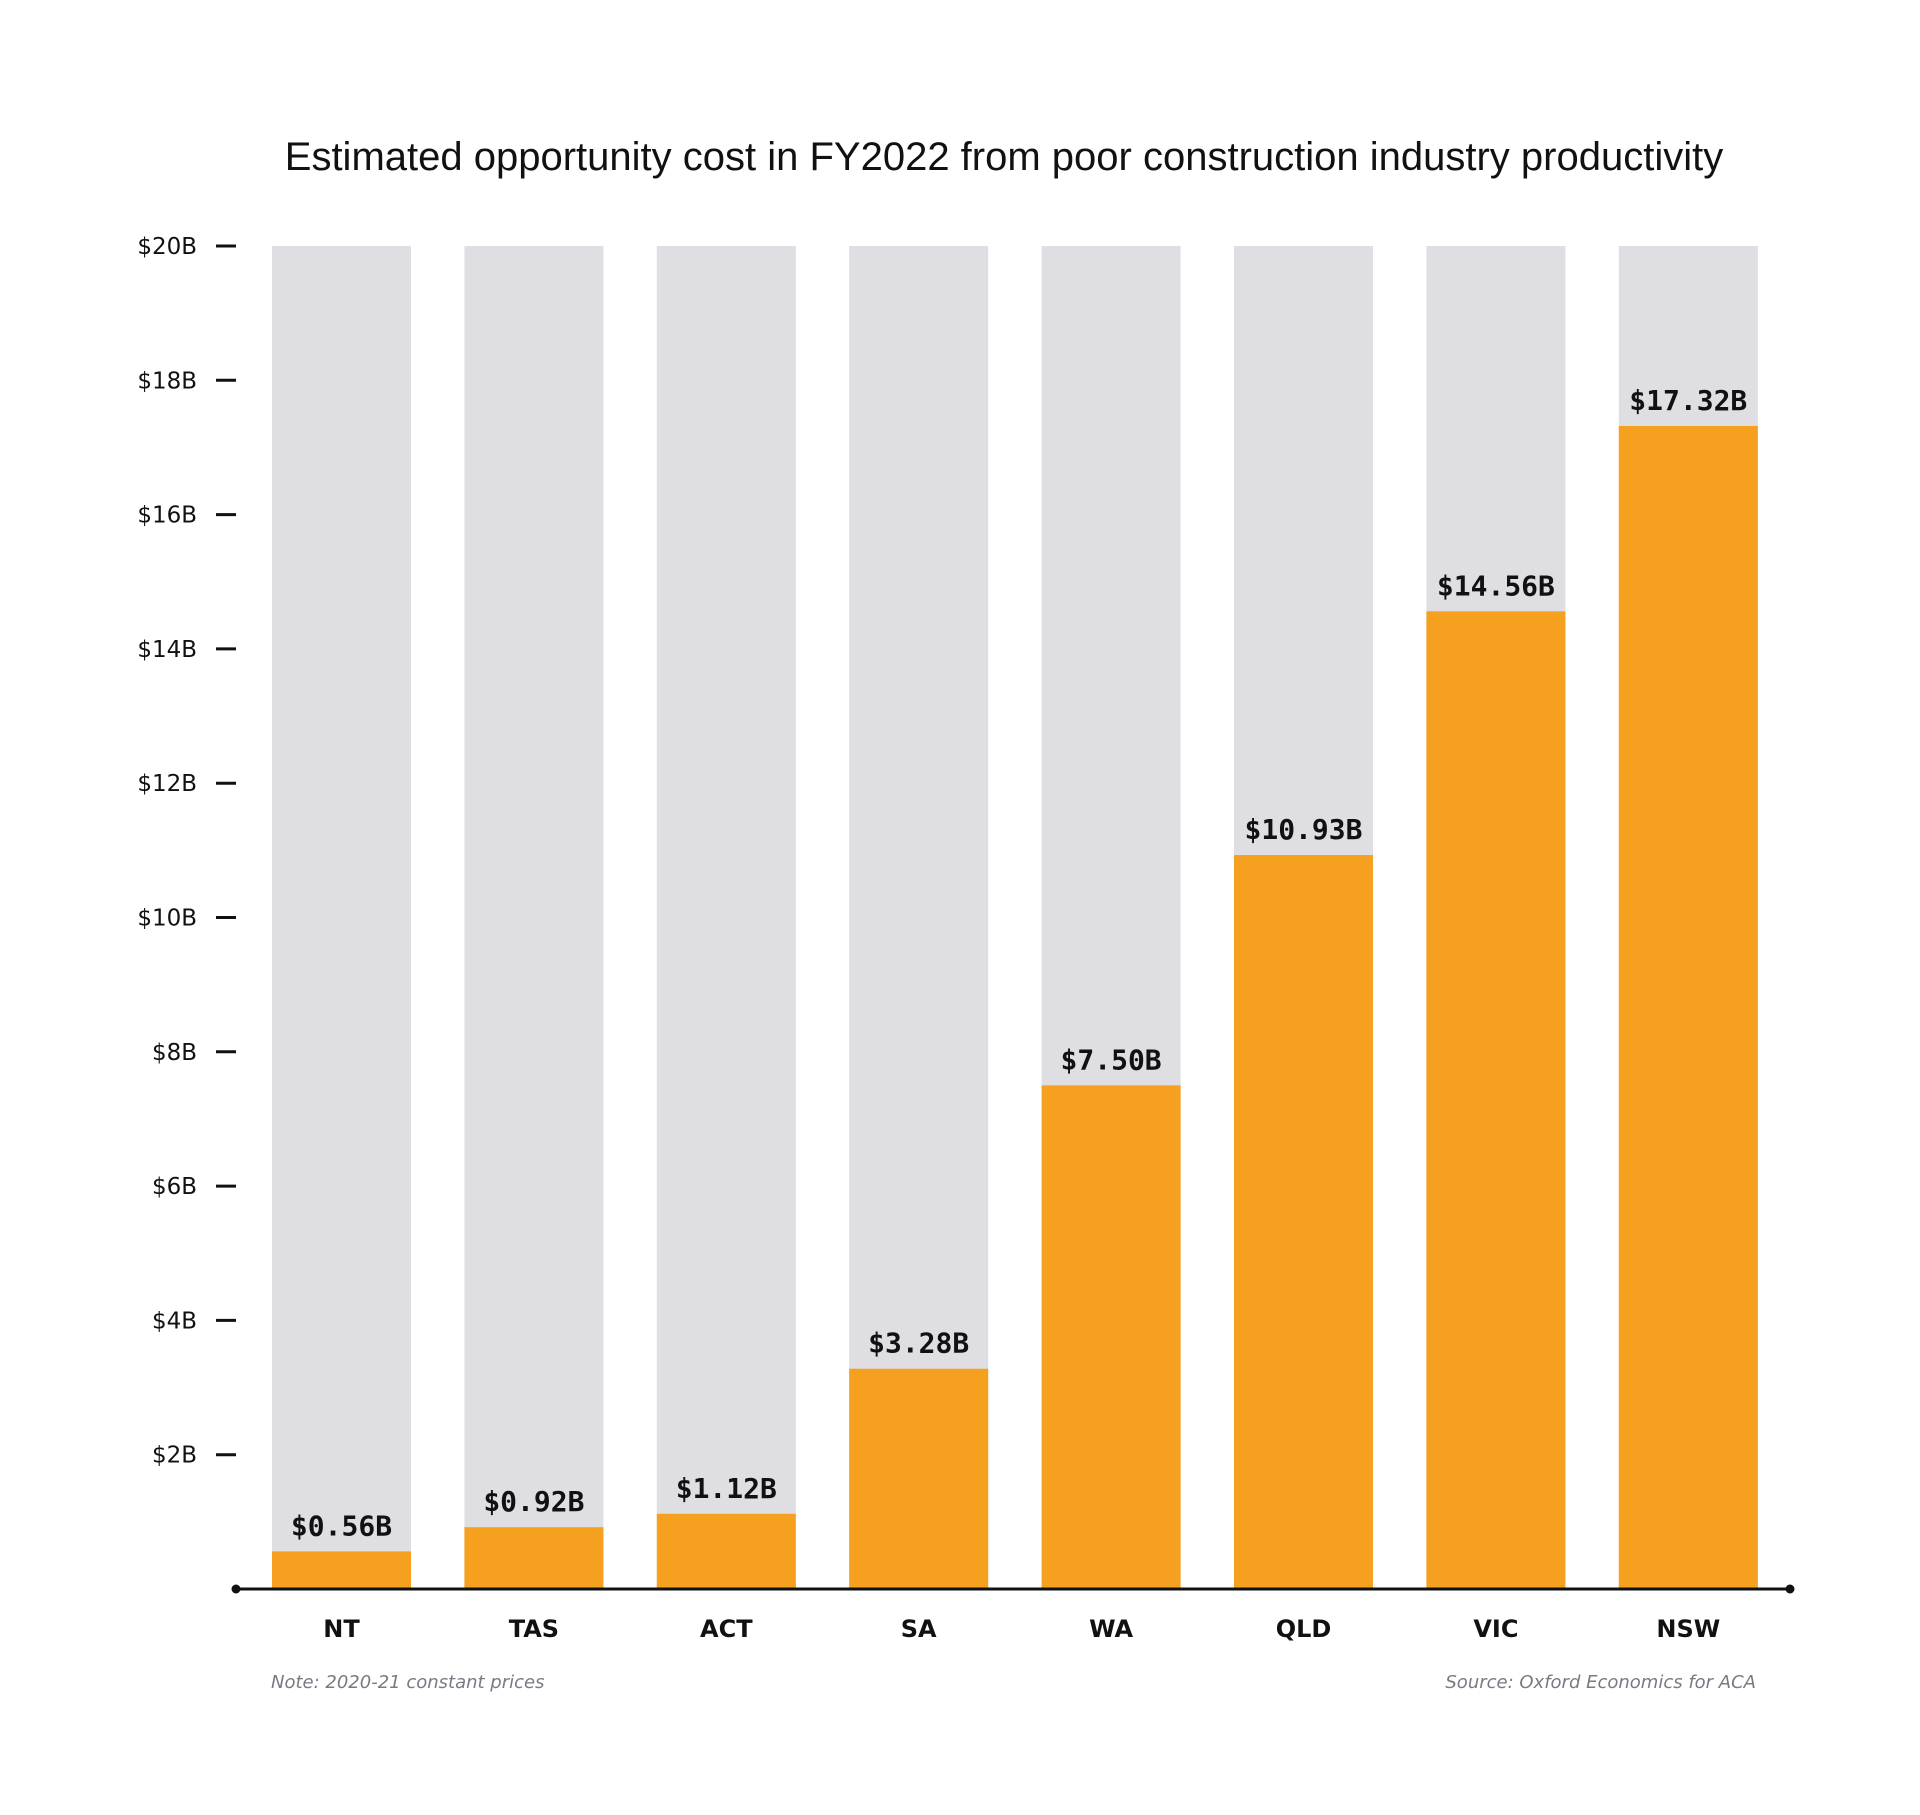  What do you see at coordinates (167, 247) in the screenshot?
I see `y-tick-label: $20B` at bounding box center [167, 247].